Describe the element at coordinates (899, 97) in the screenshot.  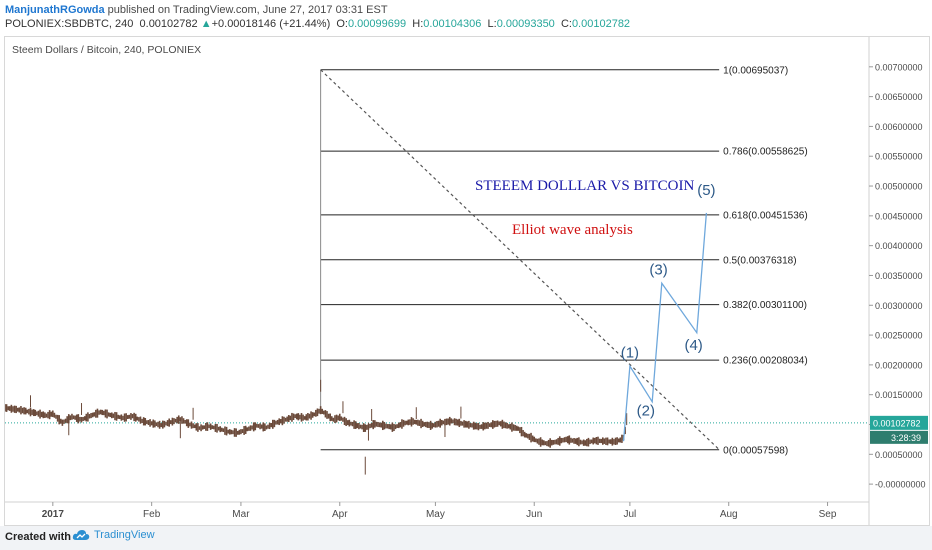
I see `y-tick-label: 0.00650000` at that location.